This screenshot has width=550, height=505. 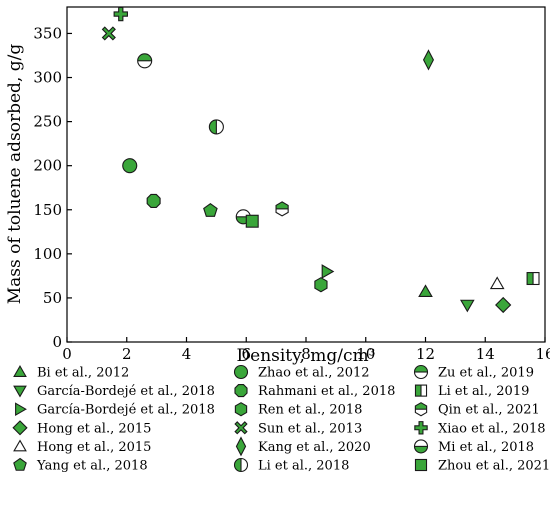 I want to click on legend-label: Xiao et al., 2018, so click(x=492, y=428).